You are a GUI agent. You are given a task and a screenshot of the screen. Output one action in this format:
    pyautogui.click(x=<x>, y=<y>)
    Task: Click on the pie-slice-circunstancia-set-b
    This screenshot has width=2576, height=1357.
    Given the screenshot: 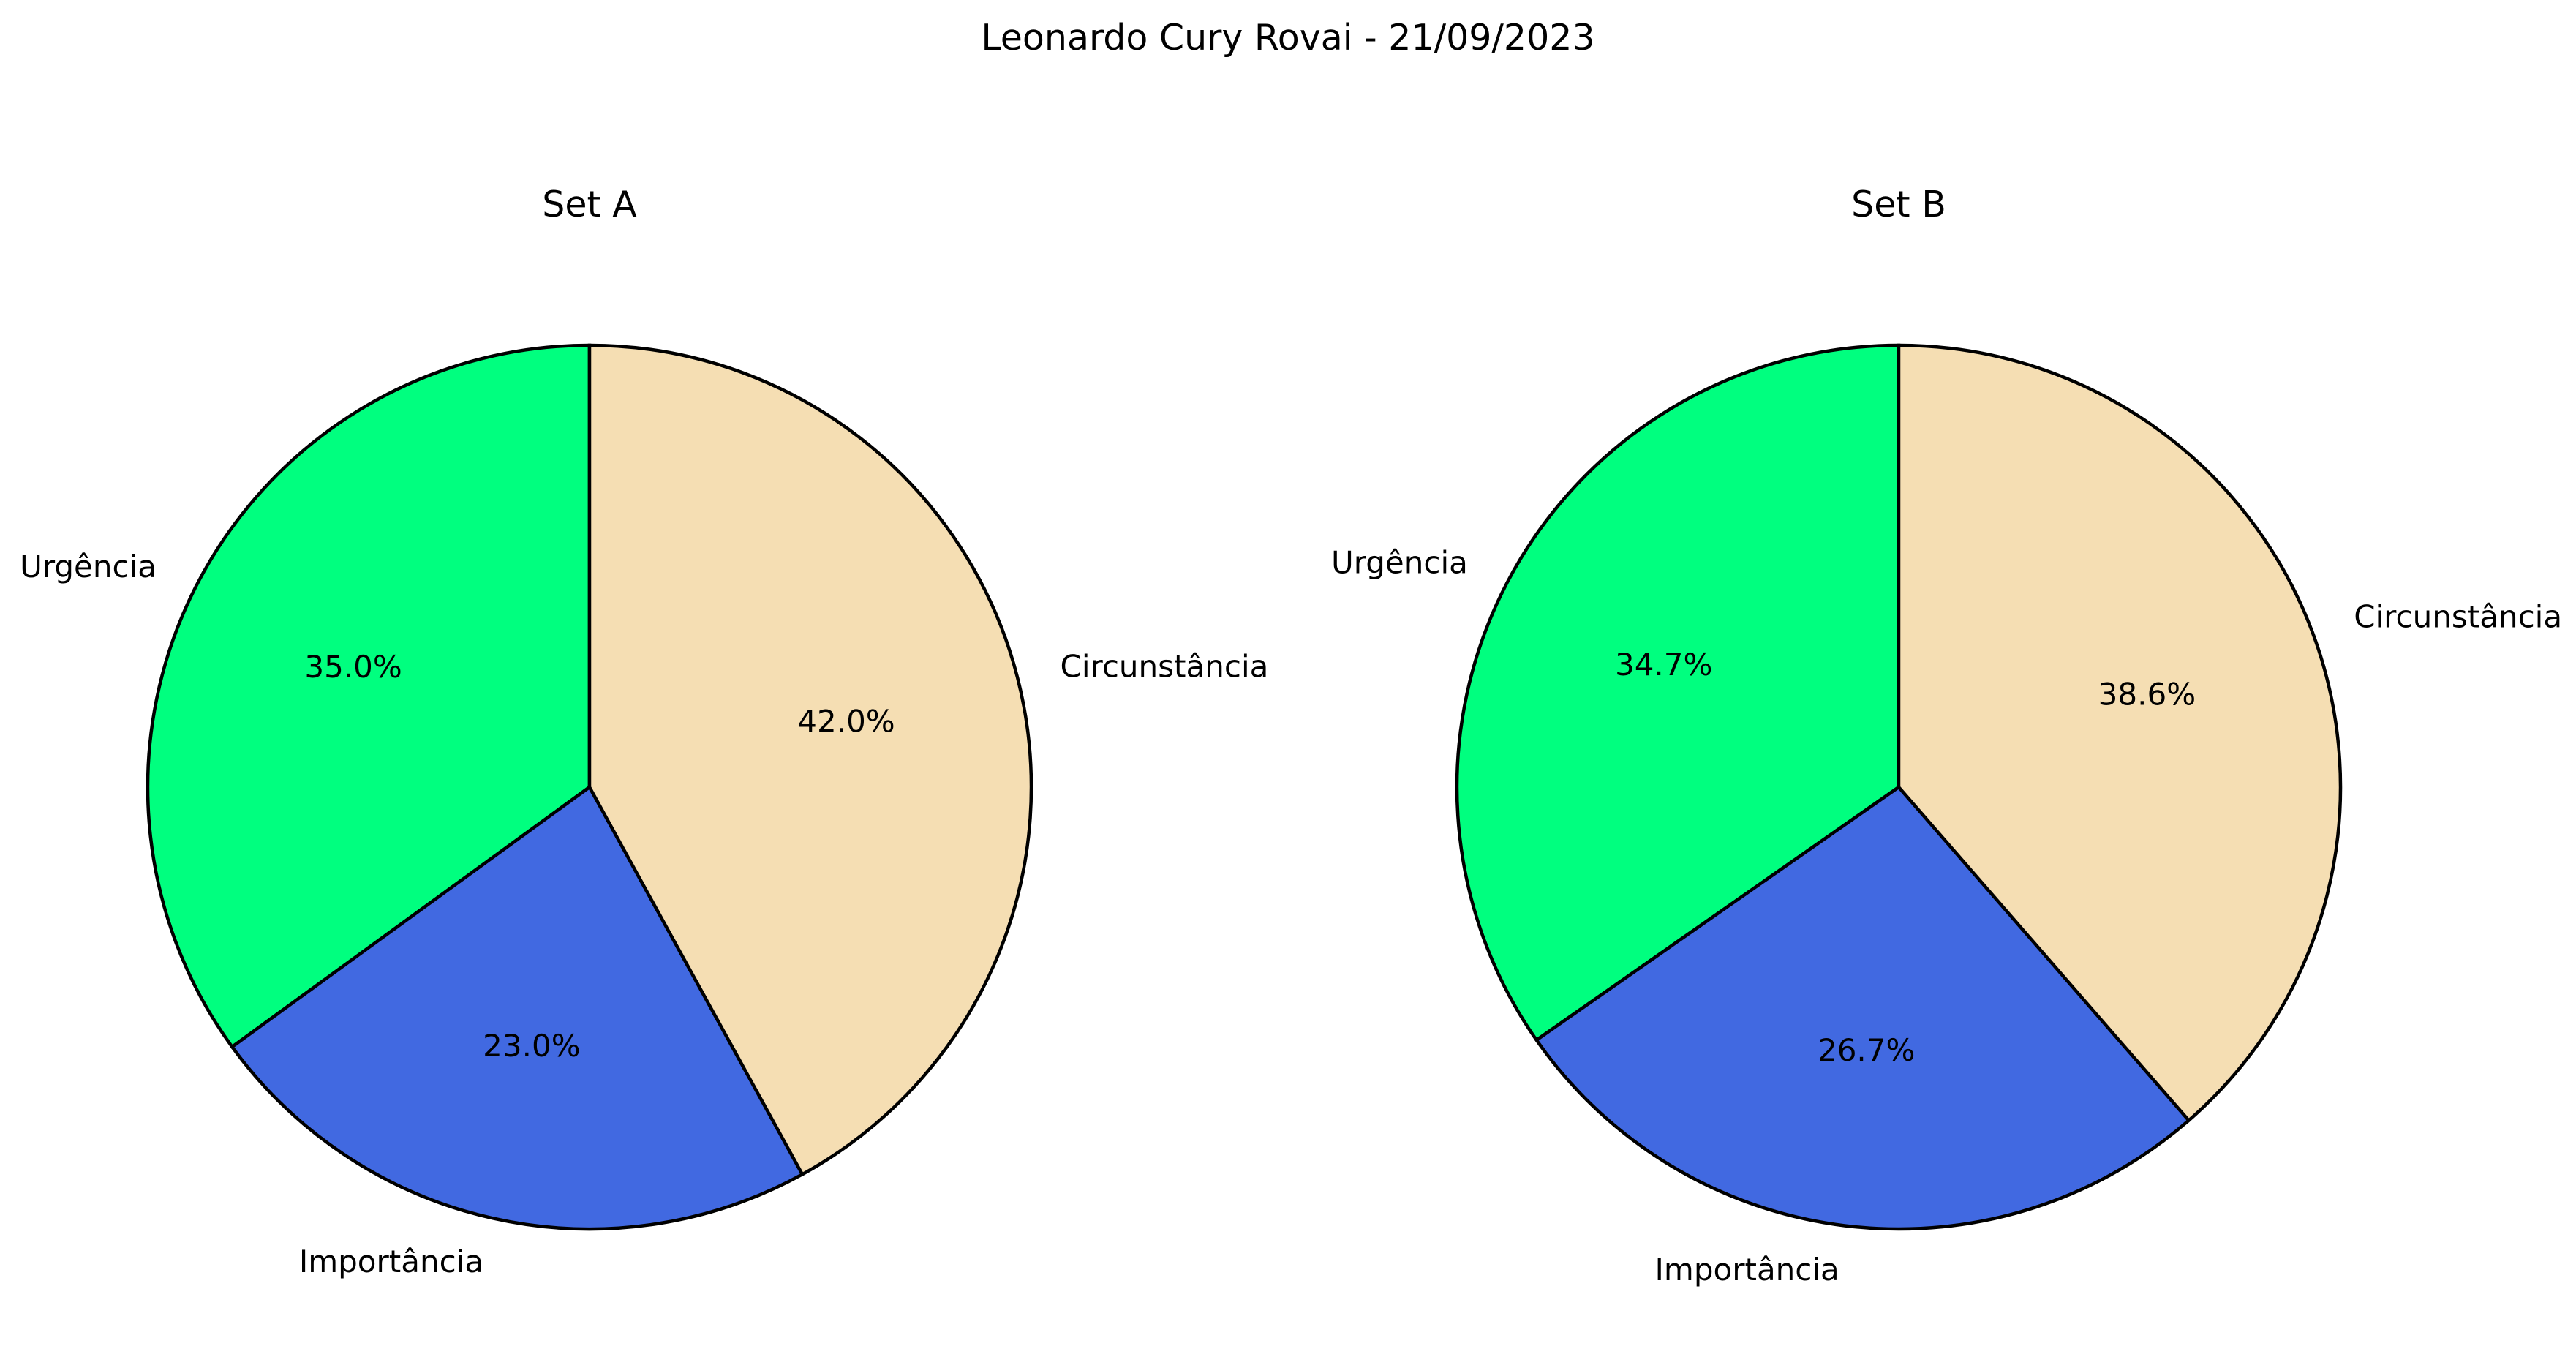 What is the action you would take?
    pyautogui.click(x=2120, y=733)
    